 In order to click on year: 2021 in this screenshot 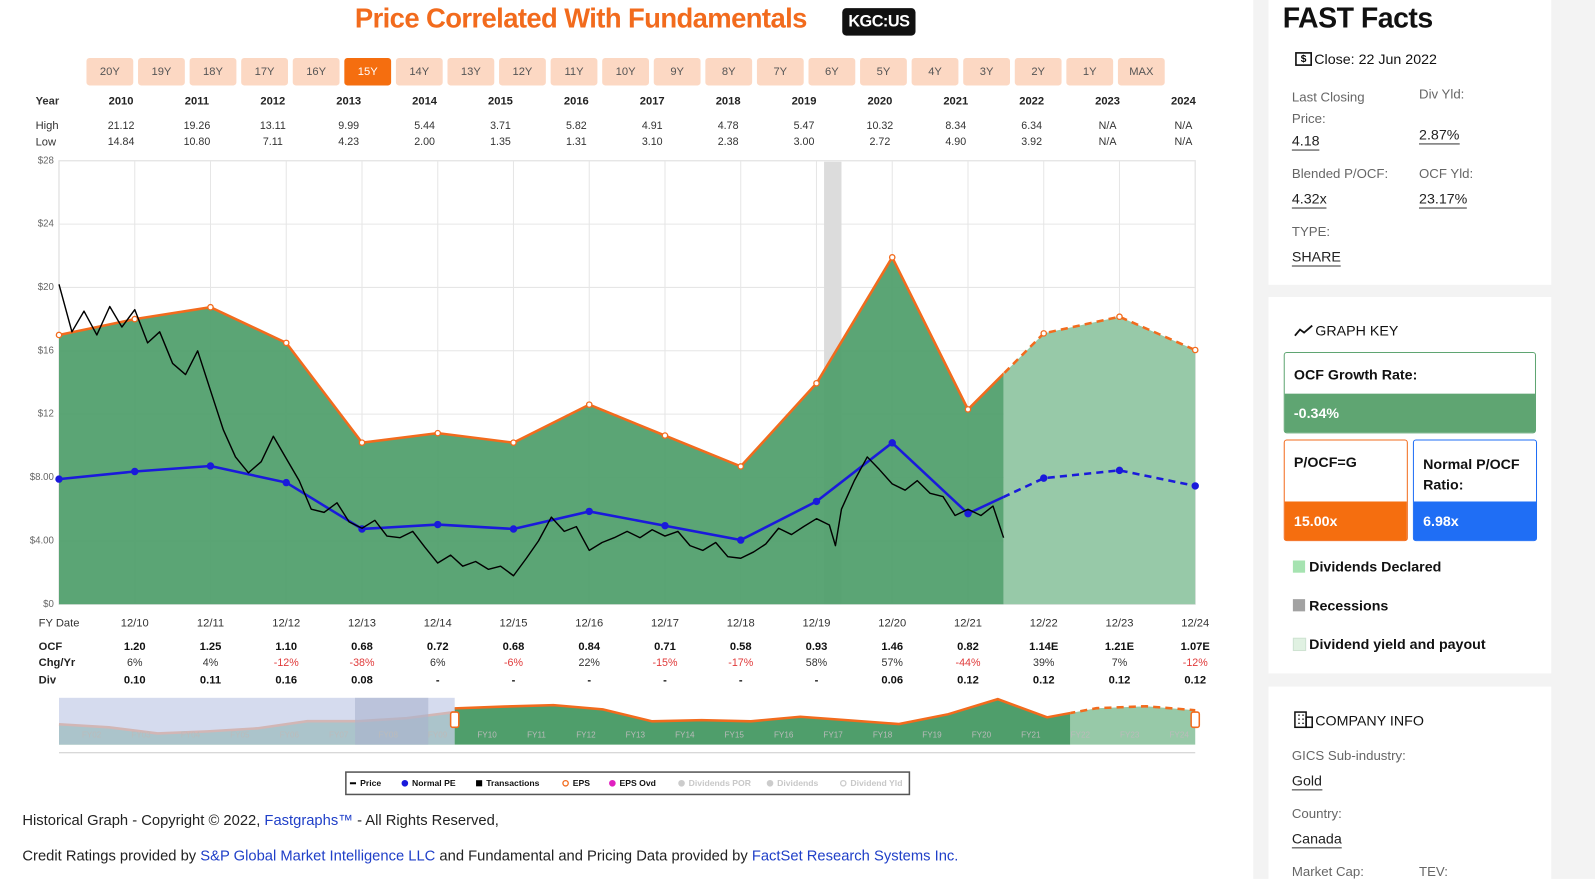, I will do `click(955, 102)`.